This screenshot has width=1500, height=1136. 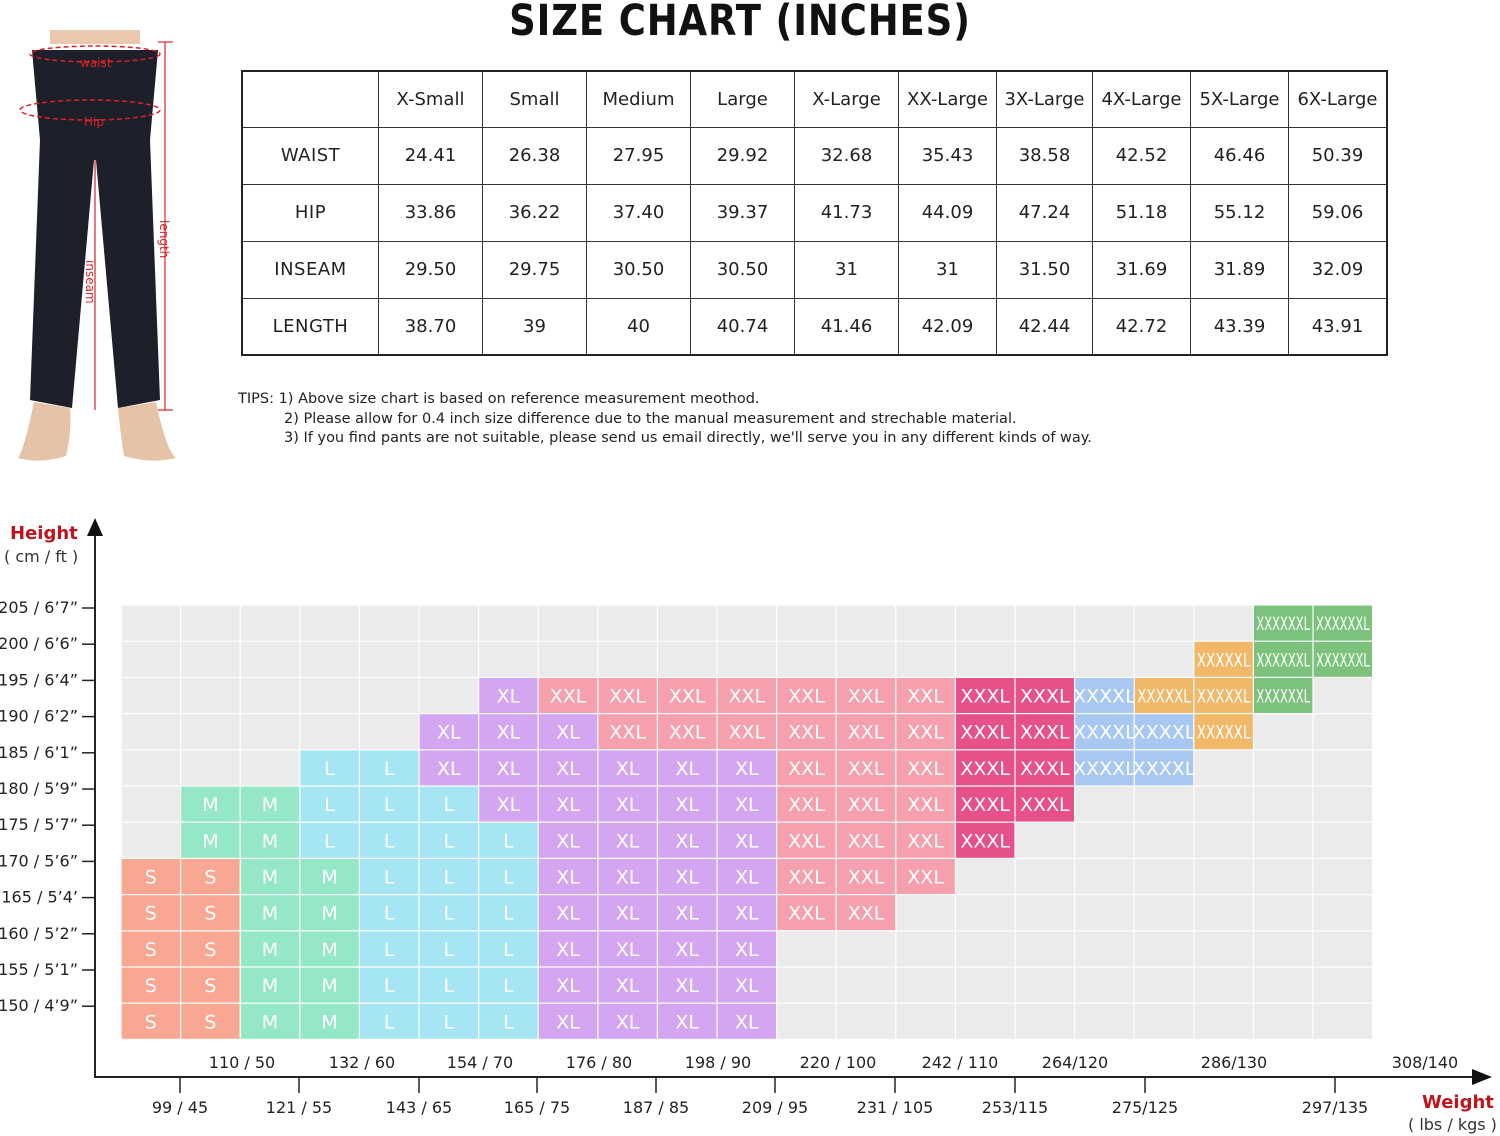 What do you see at coordinates (534, 326) in the screenshot?
I see `table-cell: 39` at bounding box center [534, 326].